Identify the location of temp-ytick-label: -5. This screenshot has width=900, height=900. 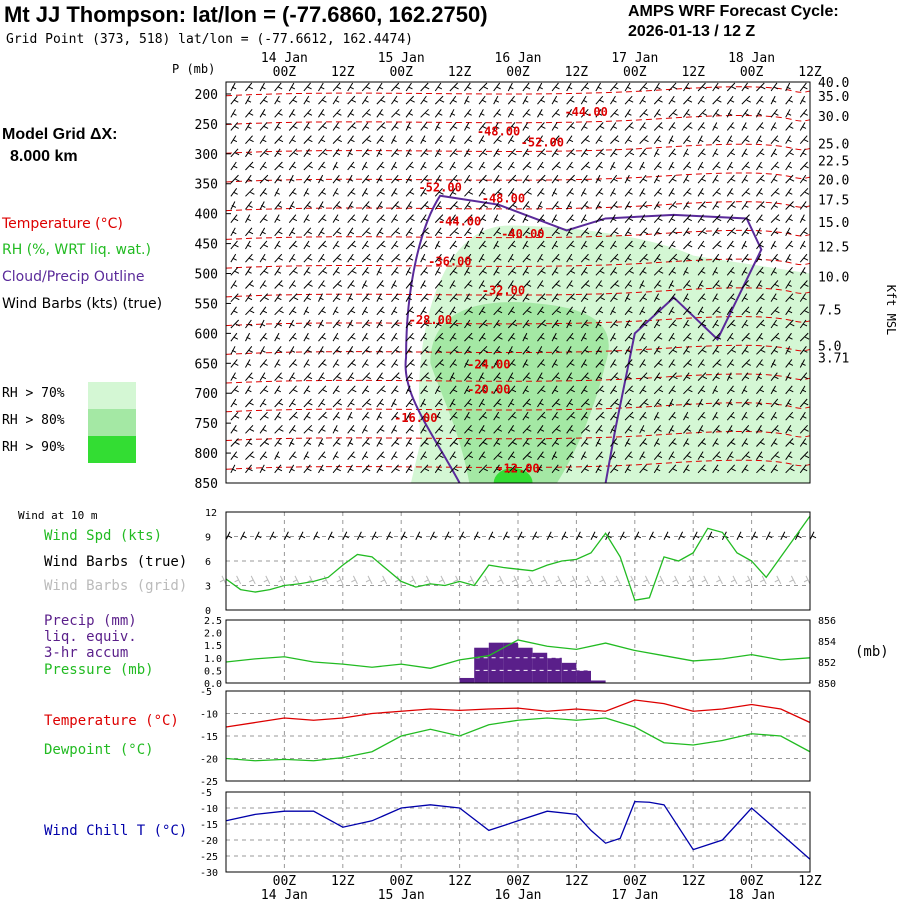
(206, 692).